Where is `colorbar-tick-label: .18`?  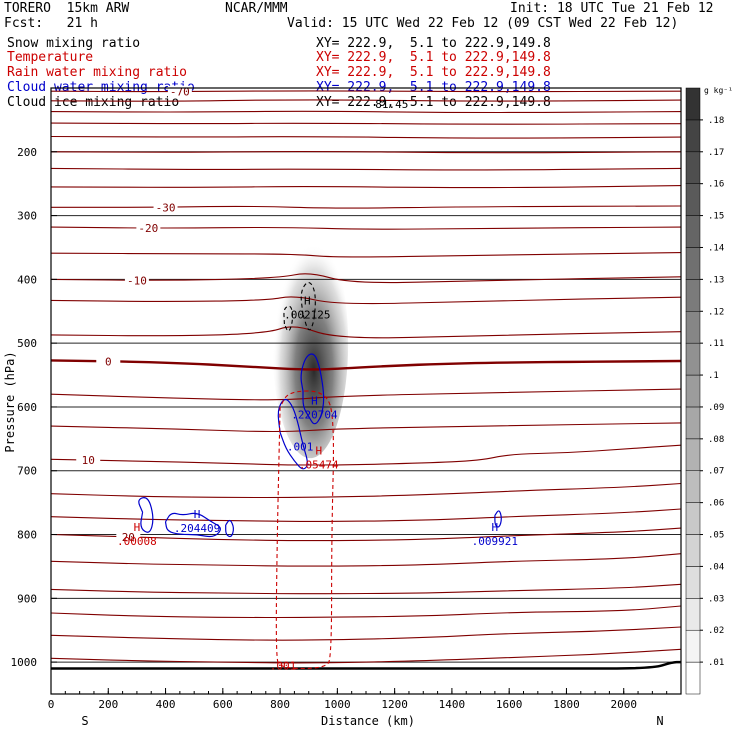 colorbar-tick-label: .18 is located at coordinates (716, 121).